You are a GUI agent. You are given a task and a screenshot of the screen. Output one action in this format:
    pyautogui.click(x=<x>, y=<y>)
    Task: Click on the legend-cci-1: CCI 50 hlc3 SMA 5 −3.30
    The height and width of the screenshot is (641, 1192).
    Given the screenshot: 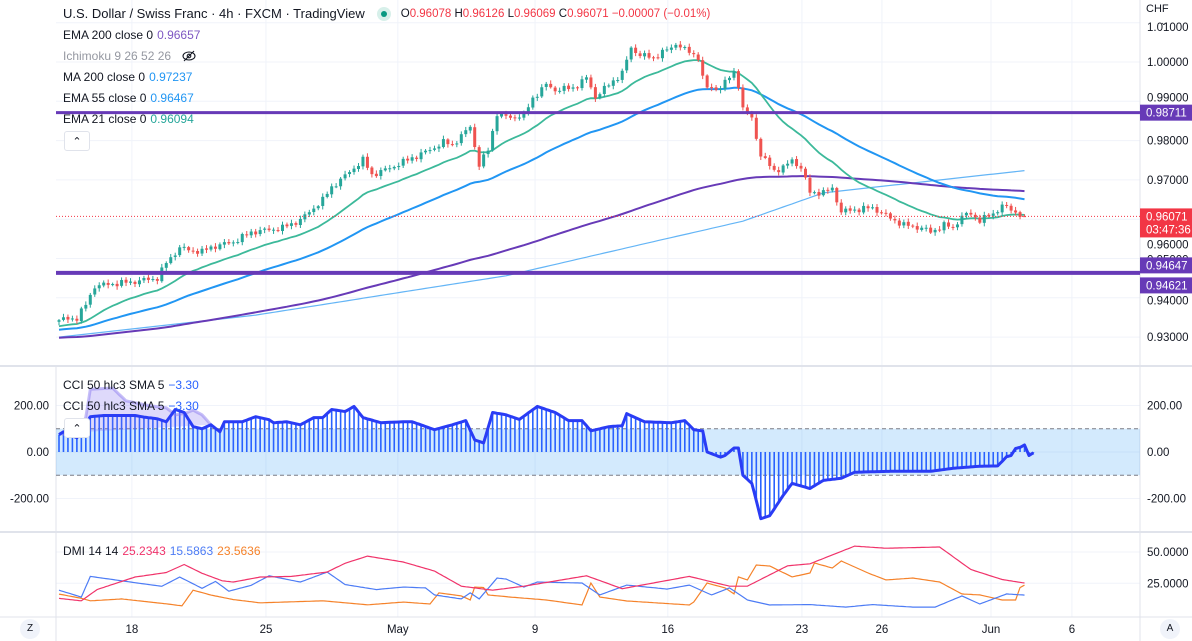 What is the action you would take?
    pyautogui.click(x=133, y=385)
    